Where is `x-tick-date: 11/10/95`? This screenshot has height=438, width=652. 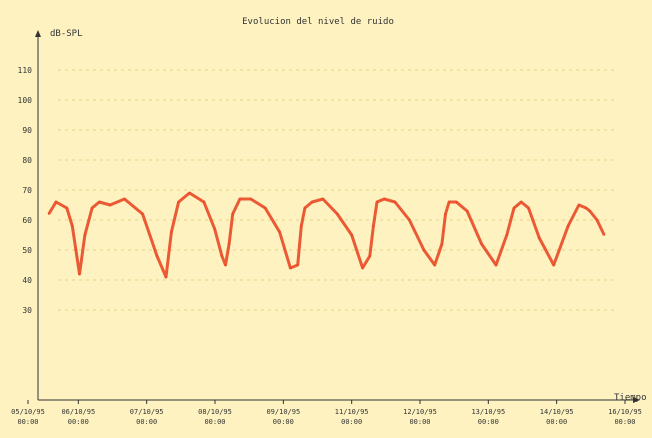 x-tick-date: 11/10/95 is located at coordinates (352, 412).